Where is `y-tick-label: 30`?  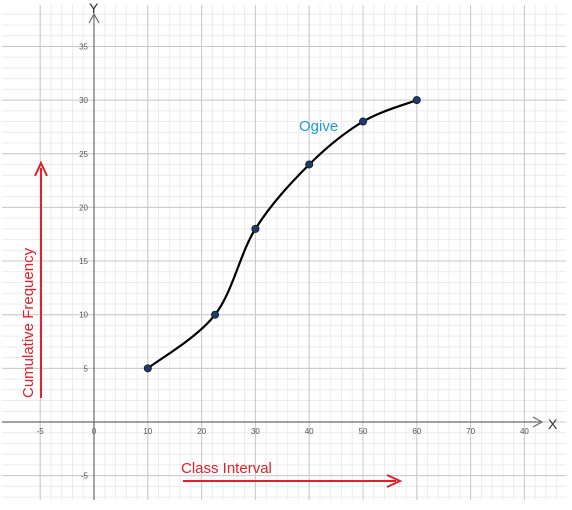 y-tick-label: 30 is located at coordinates (83, 100).